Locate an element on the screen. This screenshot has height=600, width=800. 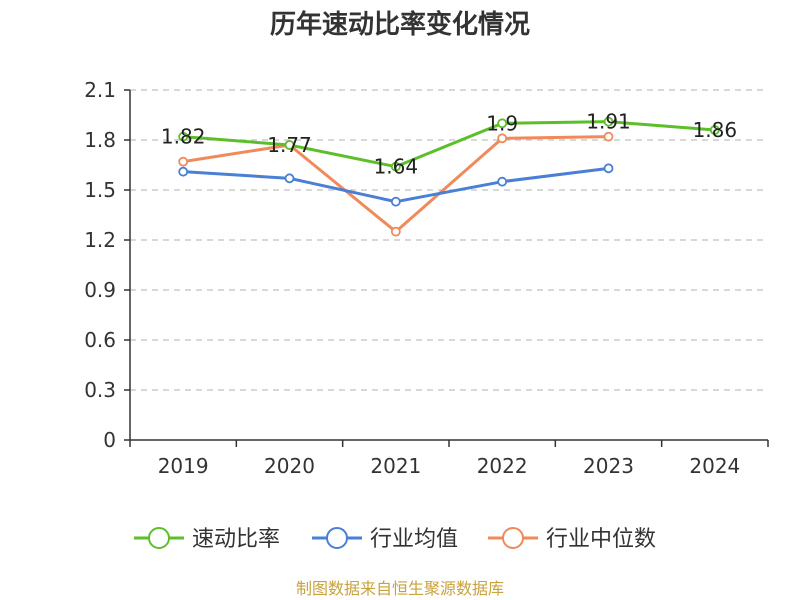
y-tick-label: 1.8 is located at coordinates (100, 140).